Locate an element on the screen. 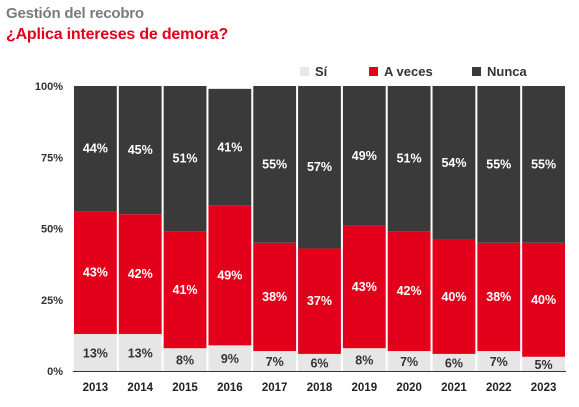 The width and height of the screenshot is (579, 407). x-tick-label: 2019 is located at coordinates (365, 388).